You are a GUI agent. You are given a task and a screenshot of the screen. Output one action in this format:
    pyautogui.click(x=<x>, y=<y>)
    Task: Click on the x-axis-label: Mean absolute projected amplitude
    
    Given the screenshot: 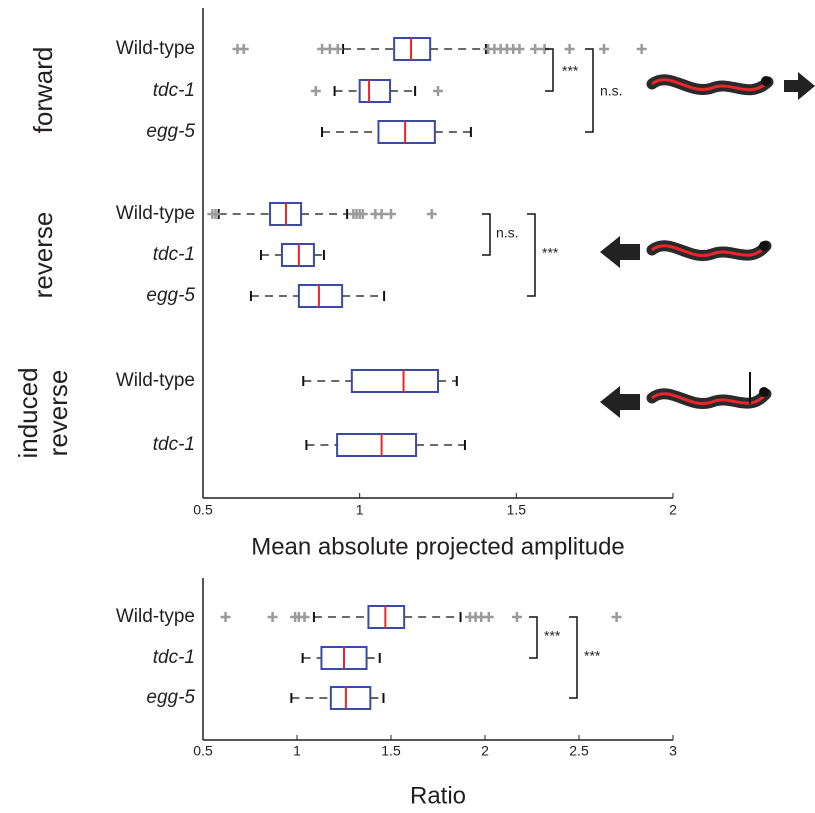 What is the action you would take?
    pyautogui.click(x=438, y=546)
    